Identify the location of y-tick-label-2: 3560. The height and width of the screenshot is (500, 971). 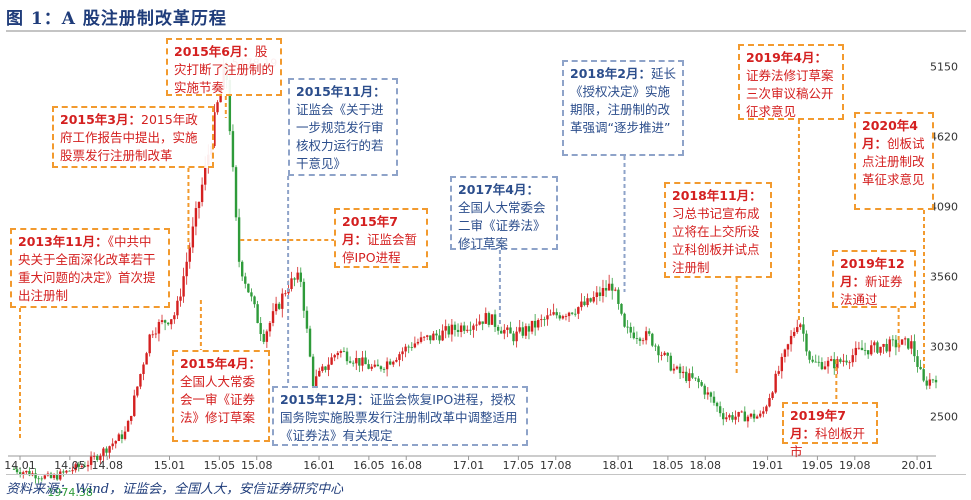
(944, 276).